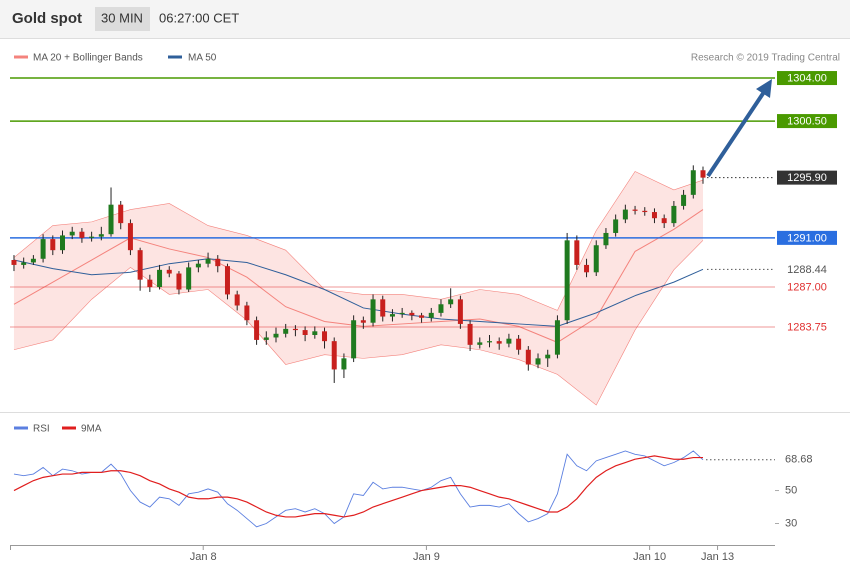 The width and height of the screenshot is (850, 576). What do you see at coordinates (47, 18) in the screenshot?
I see `title: Gold spot` at bounding box center [47, 18].